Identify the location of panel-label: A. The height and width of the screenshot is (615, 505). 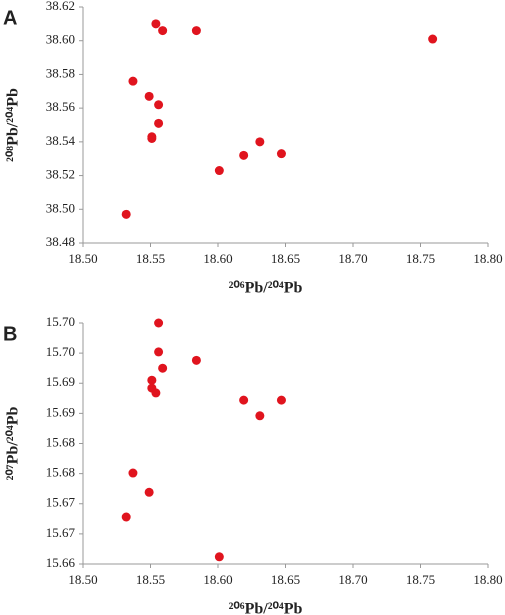
(10, 18).